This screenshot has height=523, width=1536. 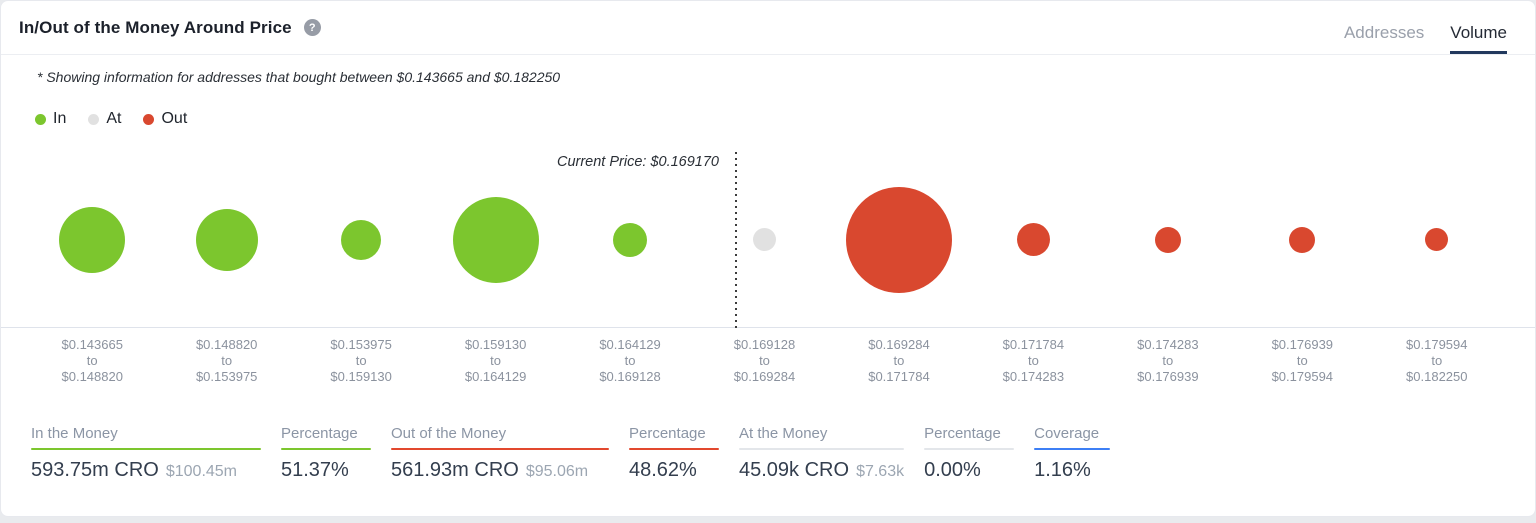 What do you see at coordinates (630, 344) in the screenshot?
I see `x-axis-range-from: $0.164129` at bounding box center [630, 344].